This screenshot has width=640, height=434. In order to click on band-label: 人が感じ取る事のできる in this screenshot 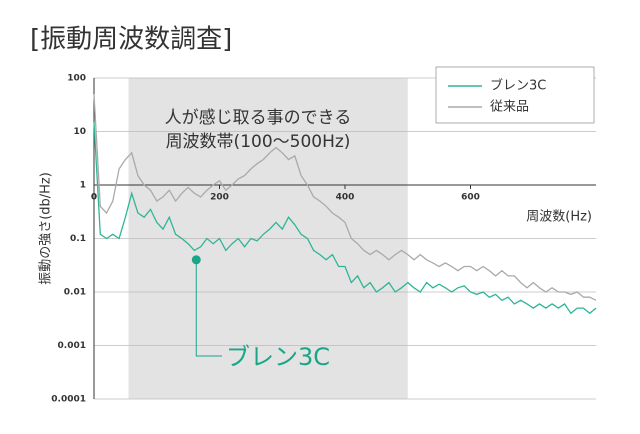, I will do `click(258, 118)`.